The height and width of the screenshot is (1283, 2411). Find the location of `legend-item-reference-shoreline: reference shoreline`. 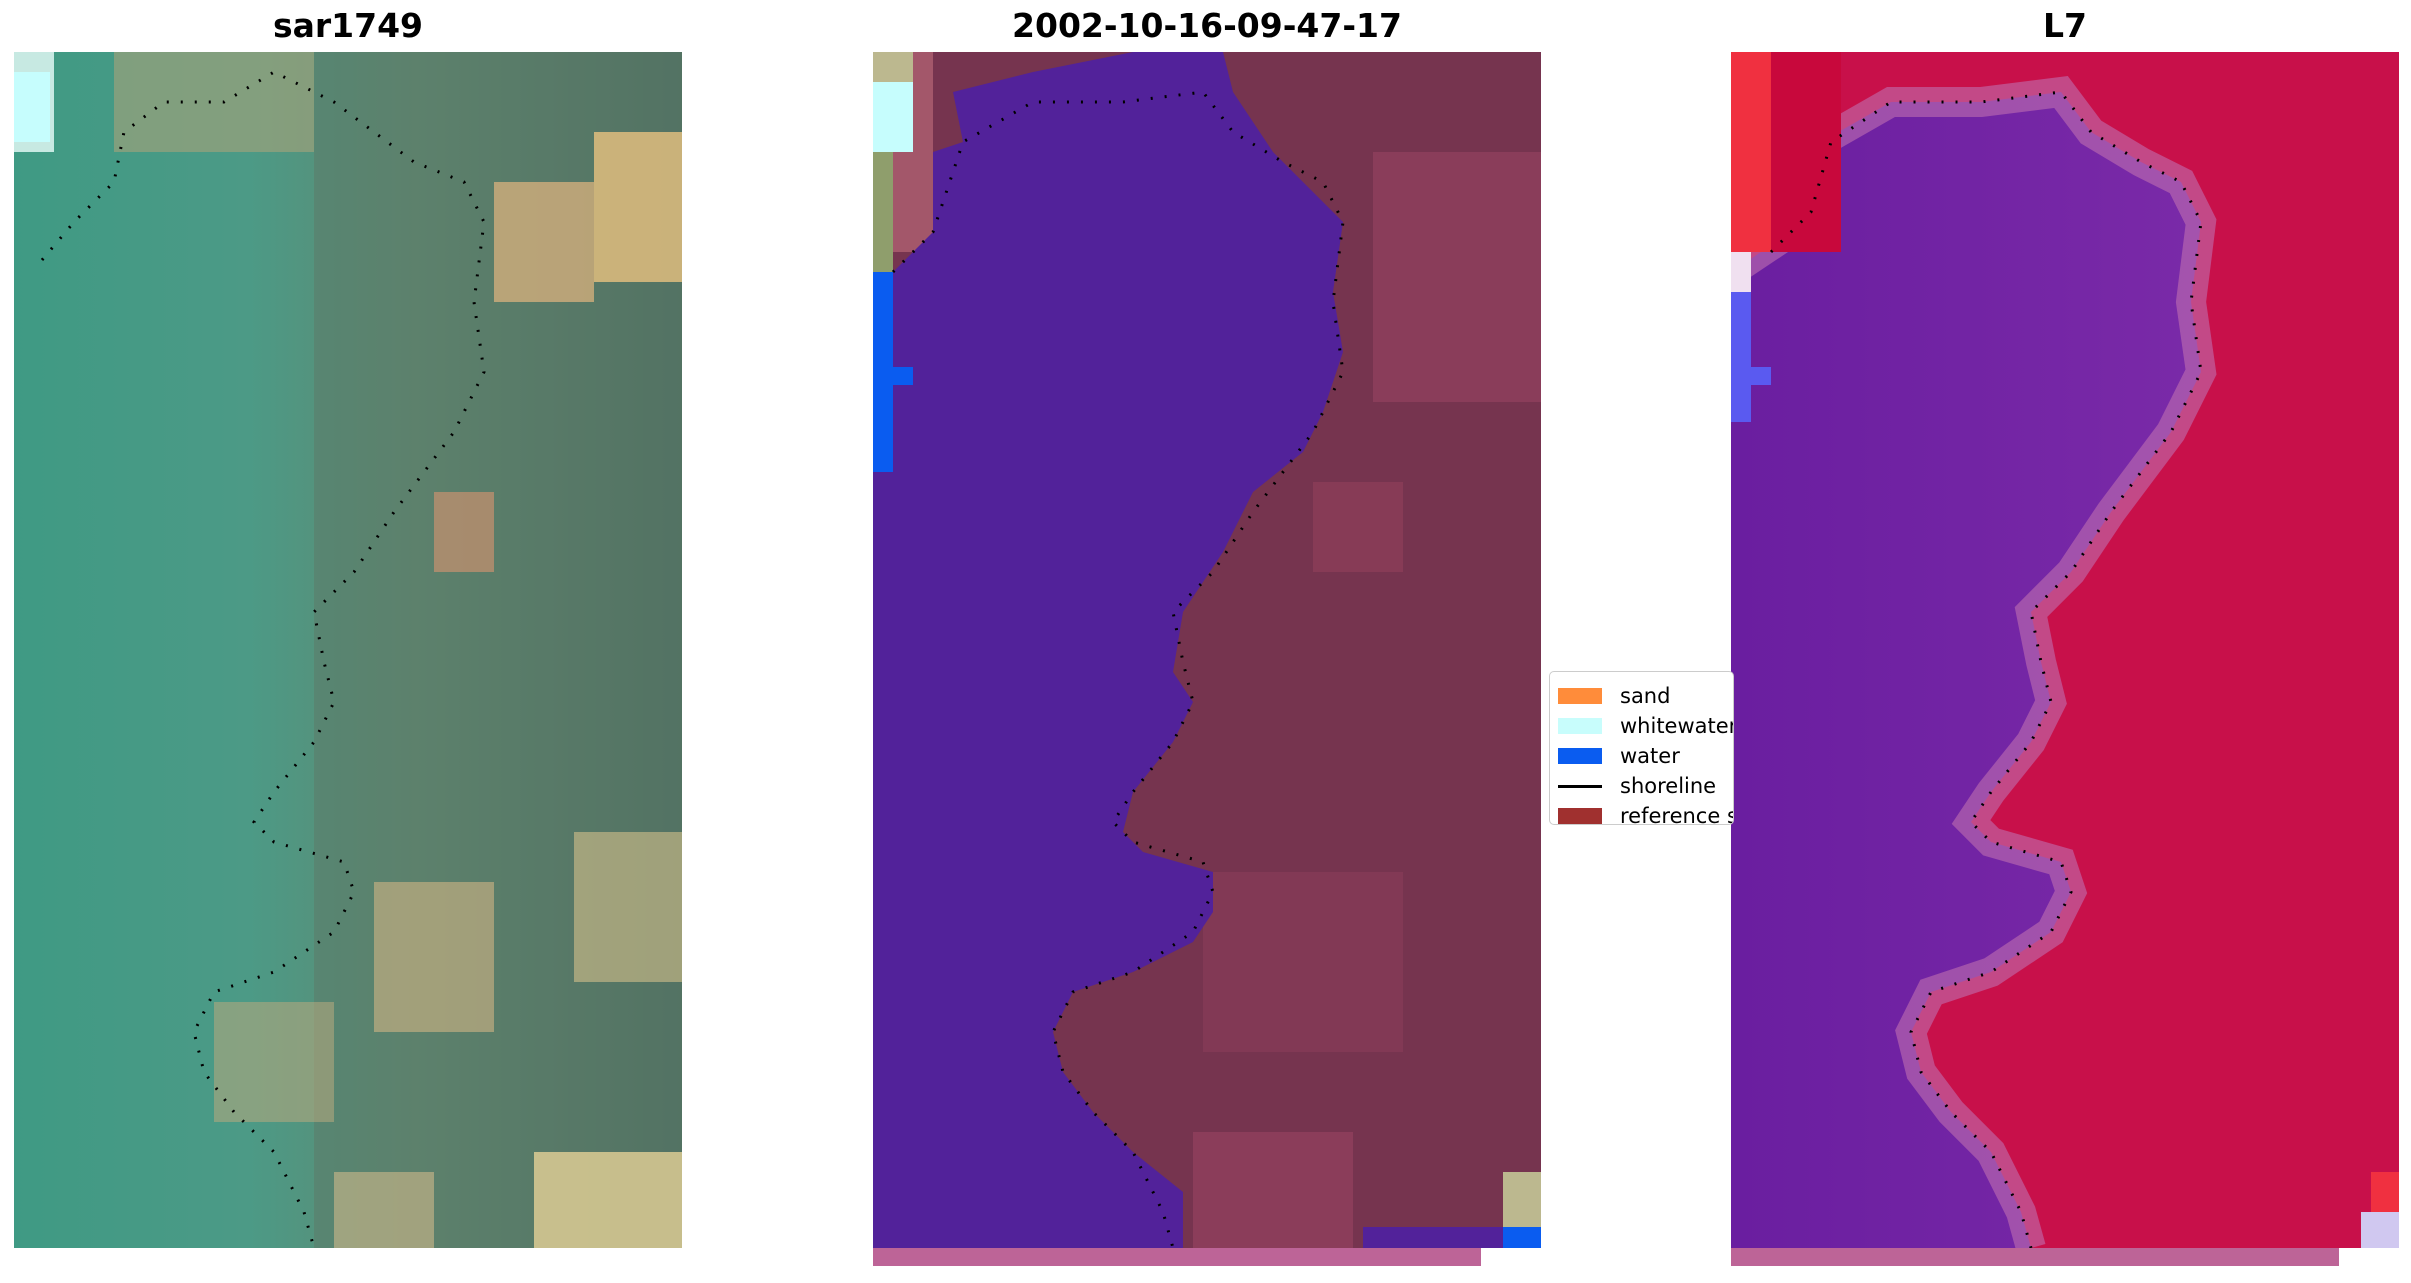

legend-item-reference-shoreline: reference shoreline is located at coordinates (1645, 814).